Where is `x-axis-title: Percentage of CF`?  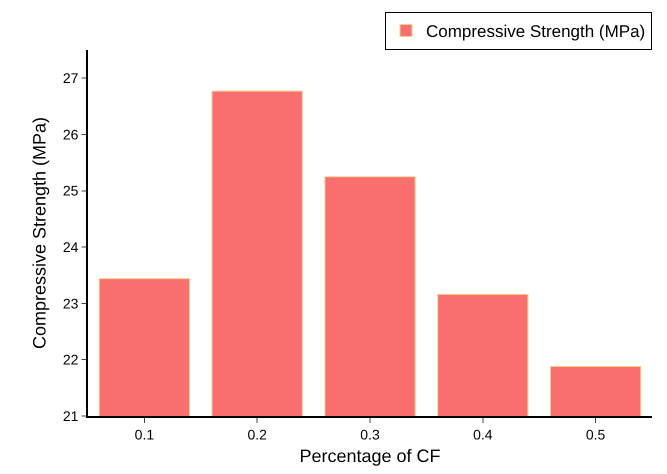 x-axis-title: Percentage of CF is located at coordinates (370, 456).